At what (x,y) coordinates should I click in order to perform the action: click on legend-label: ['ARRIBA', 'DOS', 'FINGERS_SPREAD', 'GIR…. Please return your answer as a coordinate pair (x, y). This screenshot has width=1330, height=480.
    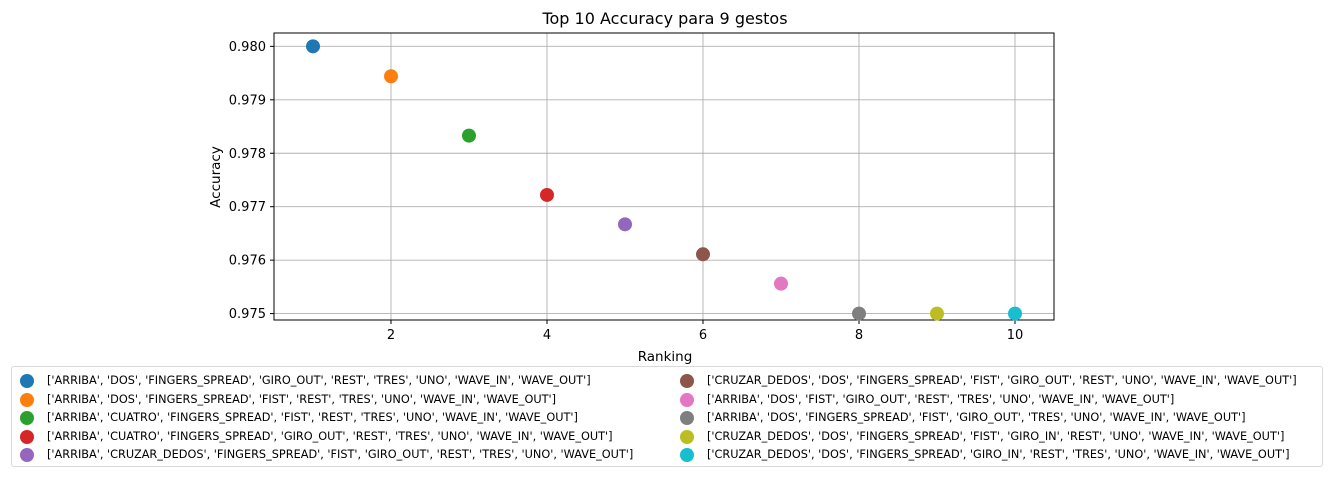
    Looking at the image, I should click on (319, 380).